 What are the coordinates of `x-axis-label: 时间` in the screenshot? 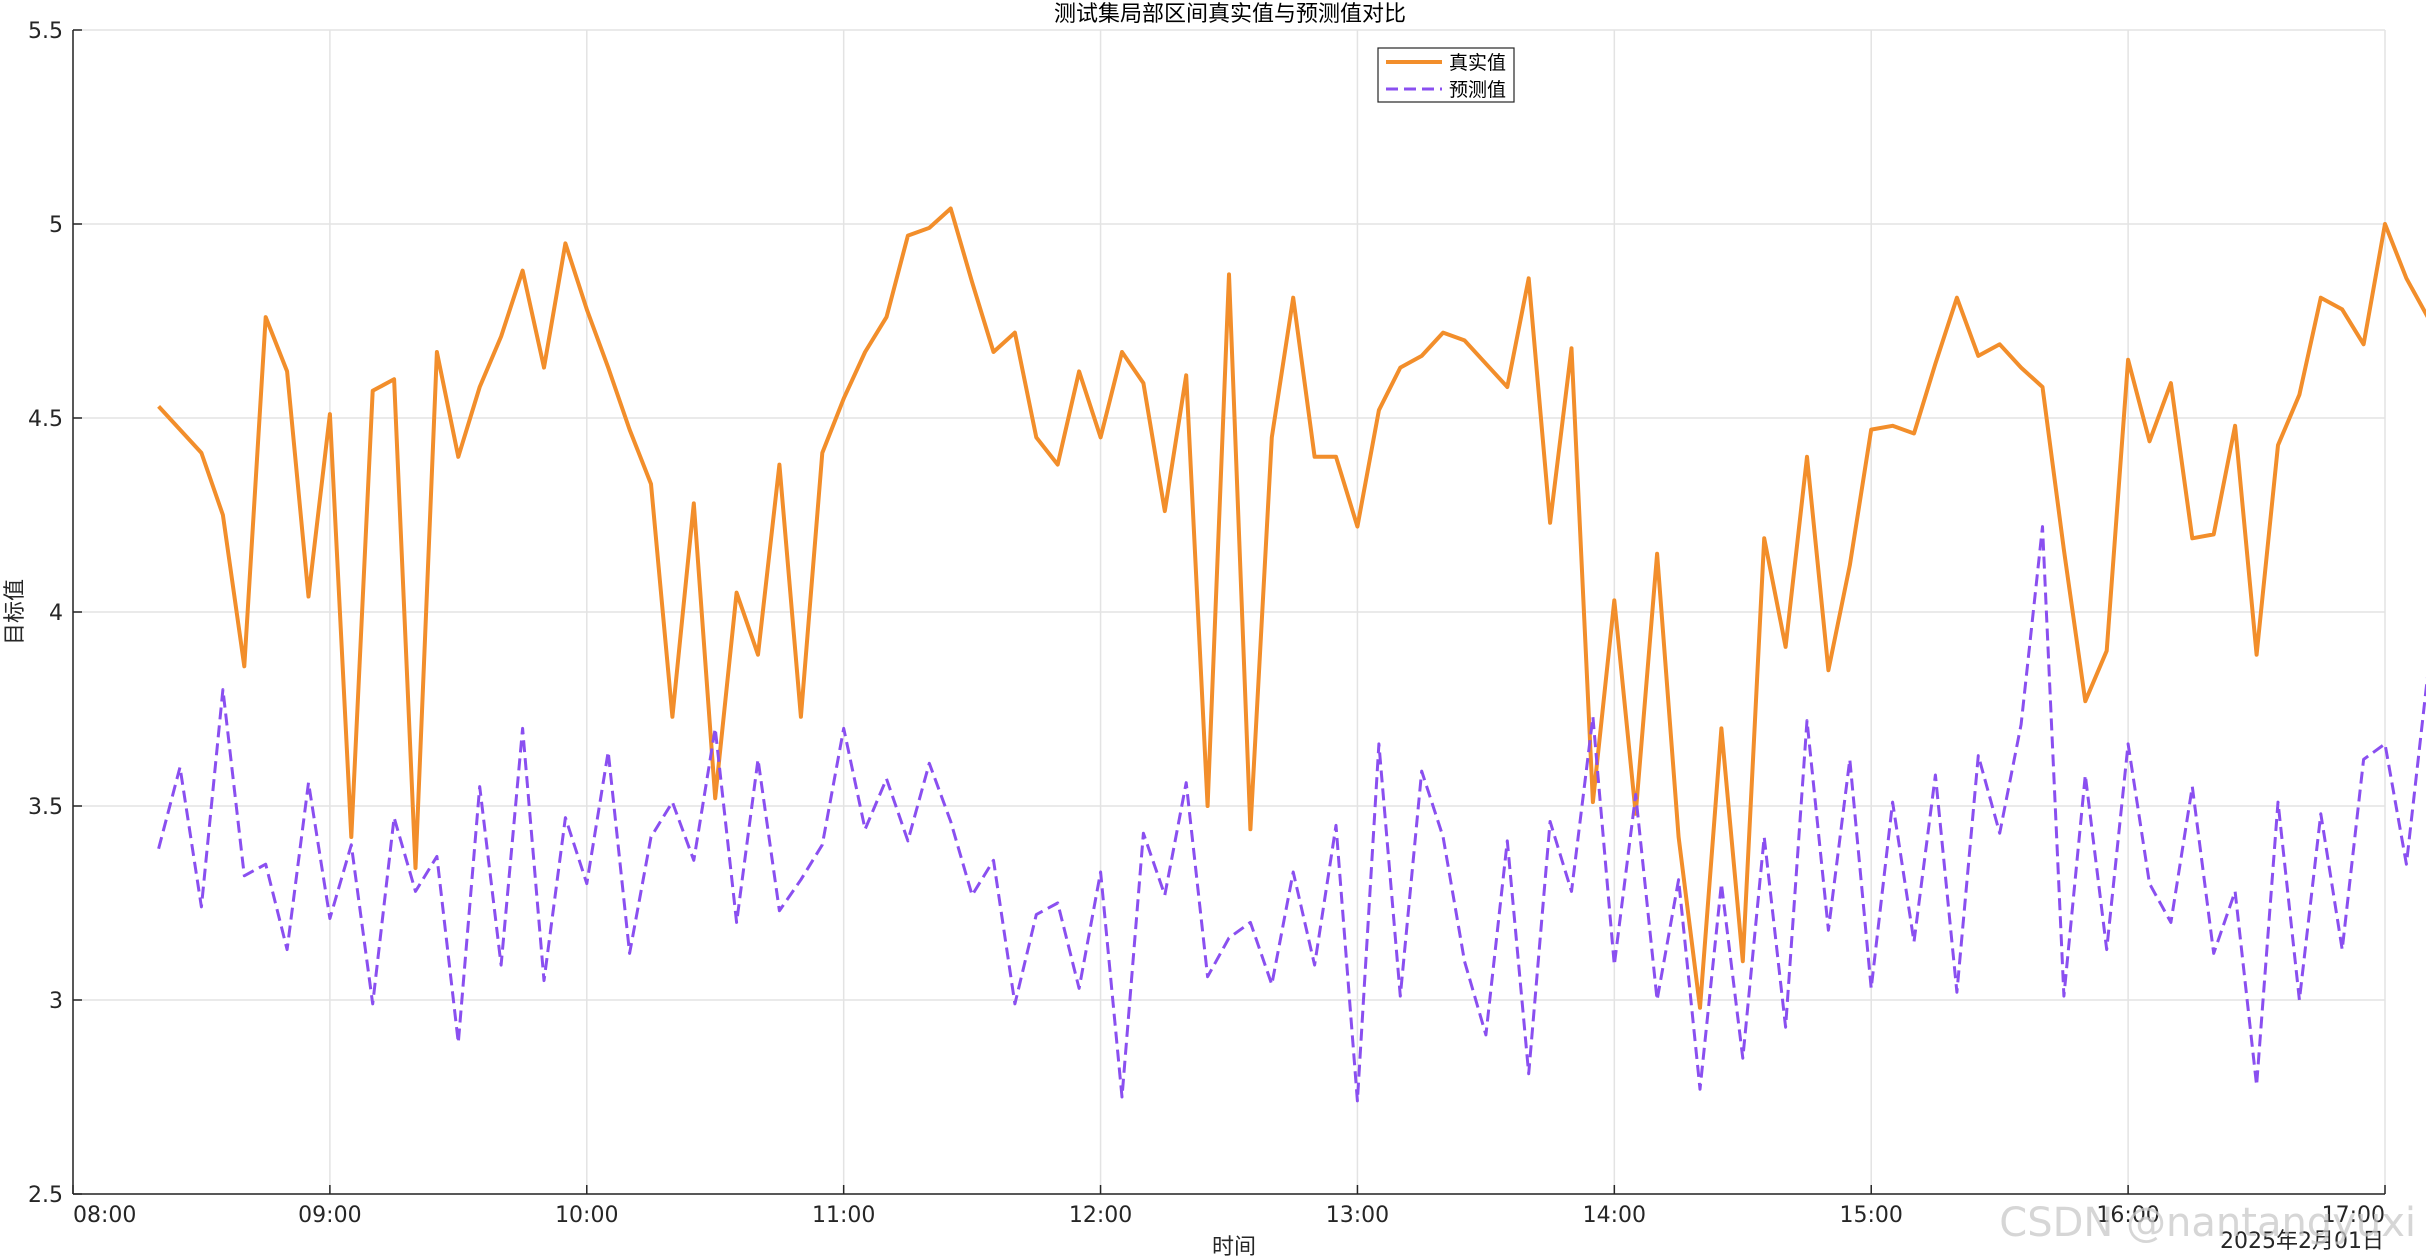 It's located at (1234, 1247).